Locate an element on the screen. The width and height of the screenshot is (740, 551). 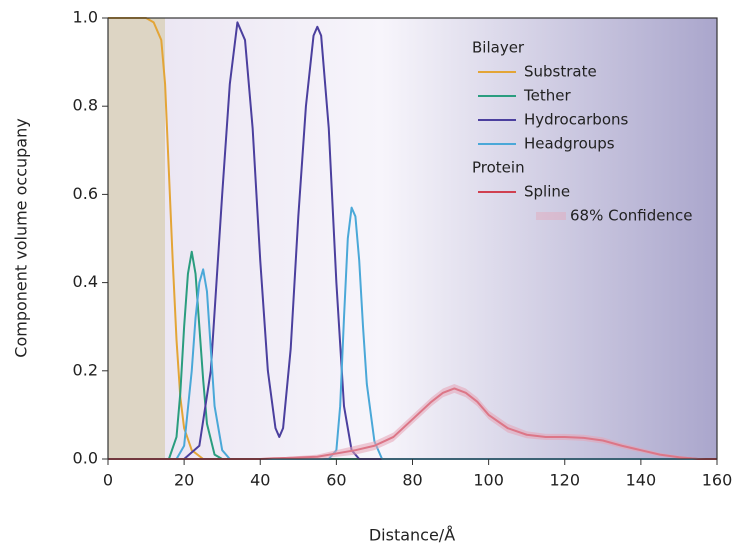
y-tick-label: 1.0 is located at coordinates (85, 17).